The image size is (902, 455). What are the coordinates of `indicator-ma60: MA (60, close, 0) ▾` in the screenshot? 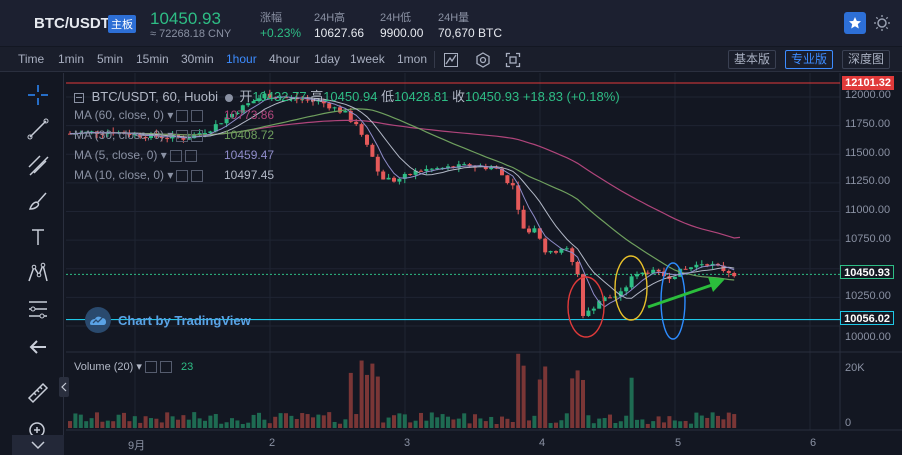 It's located at (139, 115).